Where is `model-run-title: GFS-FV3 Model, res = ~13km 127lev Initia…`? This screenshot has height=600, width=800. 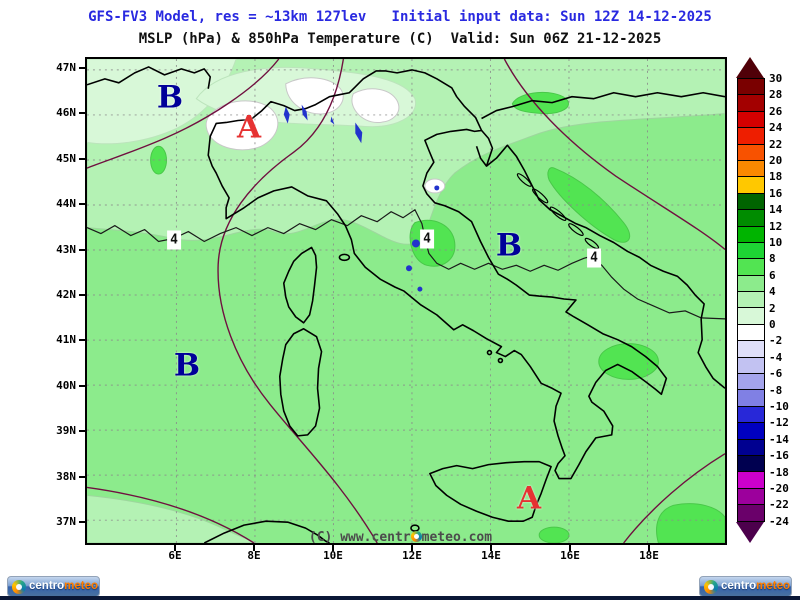 model-run-title: GFS-FV3 Model, res = ~13km 127lev Initia… is located at coordinates (400, 17).